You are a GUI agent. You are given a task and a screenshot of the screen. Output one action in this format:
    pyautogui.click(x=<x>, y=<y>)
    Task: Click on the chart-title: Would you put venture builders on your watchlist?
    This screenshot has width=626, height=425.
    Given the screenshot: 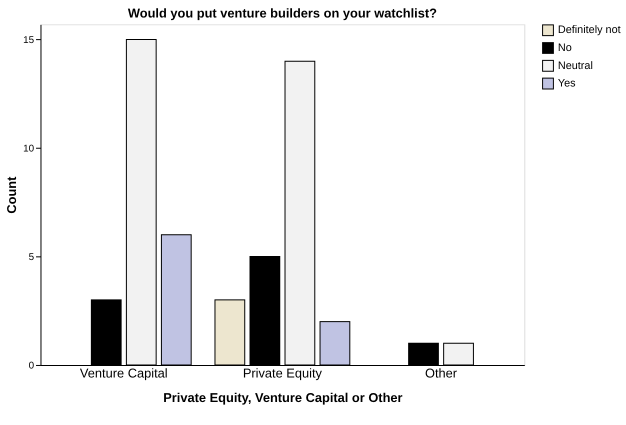 What is the action you would take?
    pyautogui.click(x=283, y=12)
    